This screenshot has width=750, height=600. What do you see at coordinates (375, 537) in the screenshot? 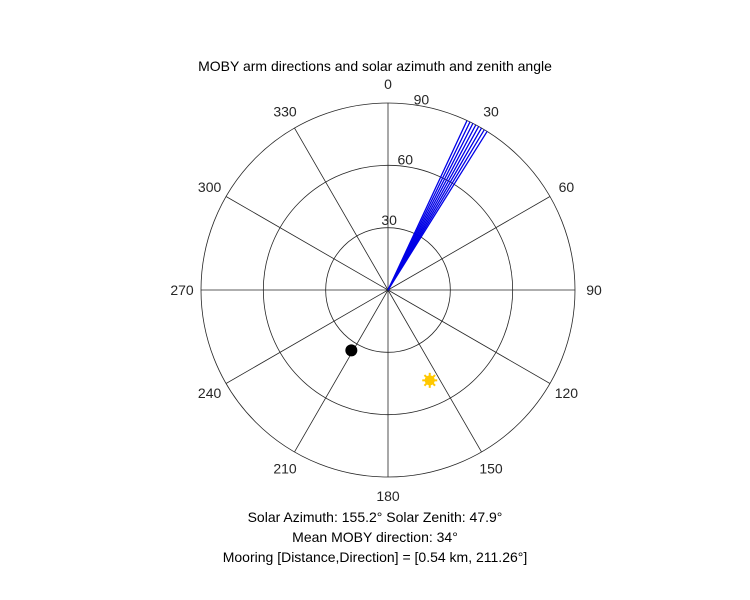
I see `mean-moby-direction-text: Mean MOBY direction: 34°` at bounding box center [375, 537].